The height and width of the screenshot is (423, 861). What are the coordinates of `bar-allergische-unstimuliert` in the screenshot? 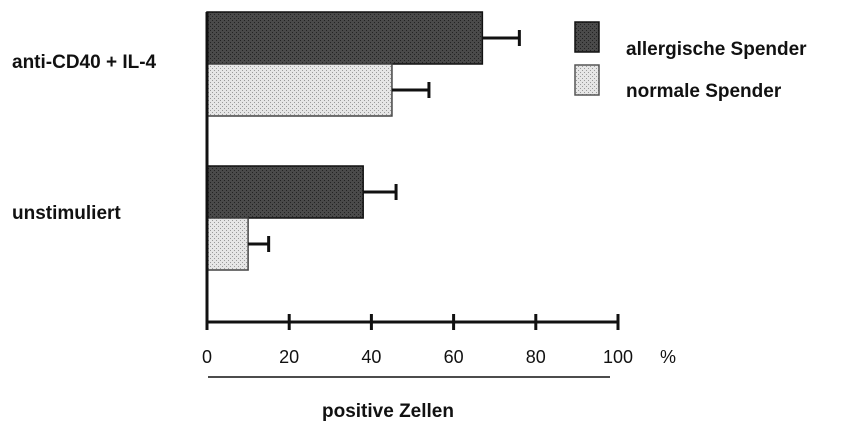 It's located at (285, 192).